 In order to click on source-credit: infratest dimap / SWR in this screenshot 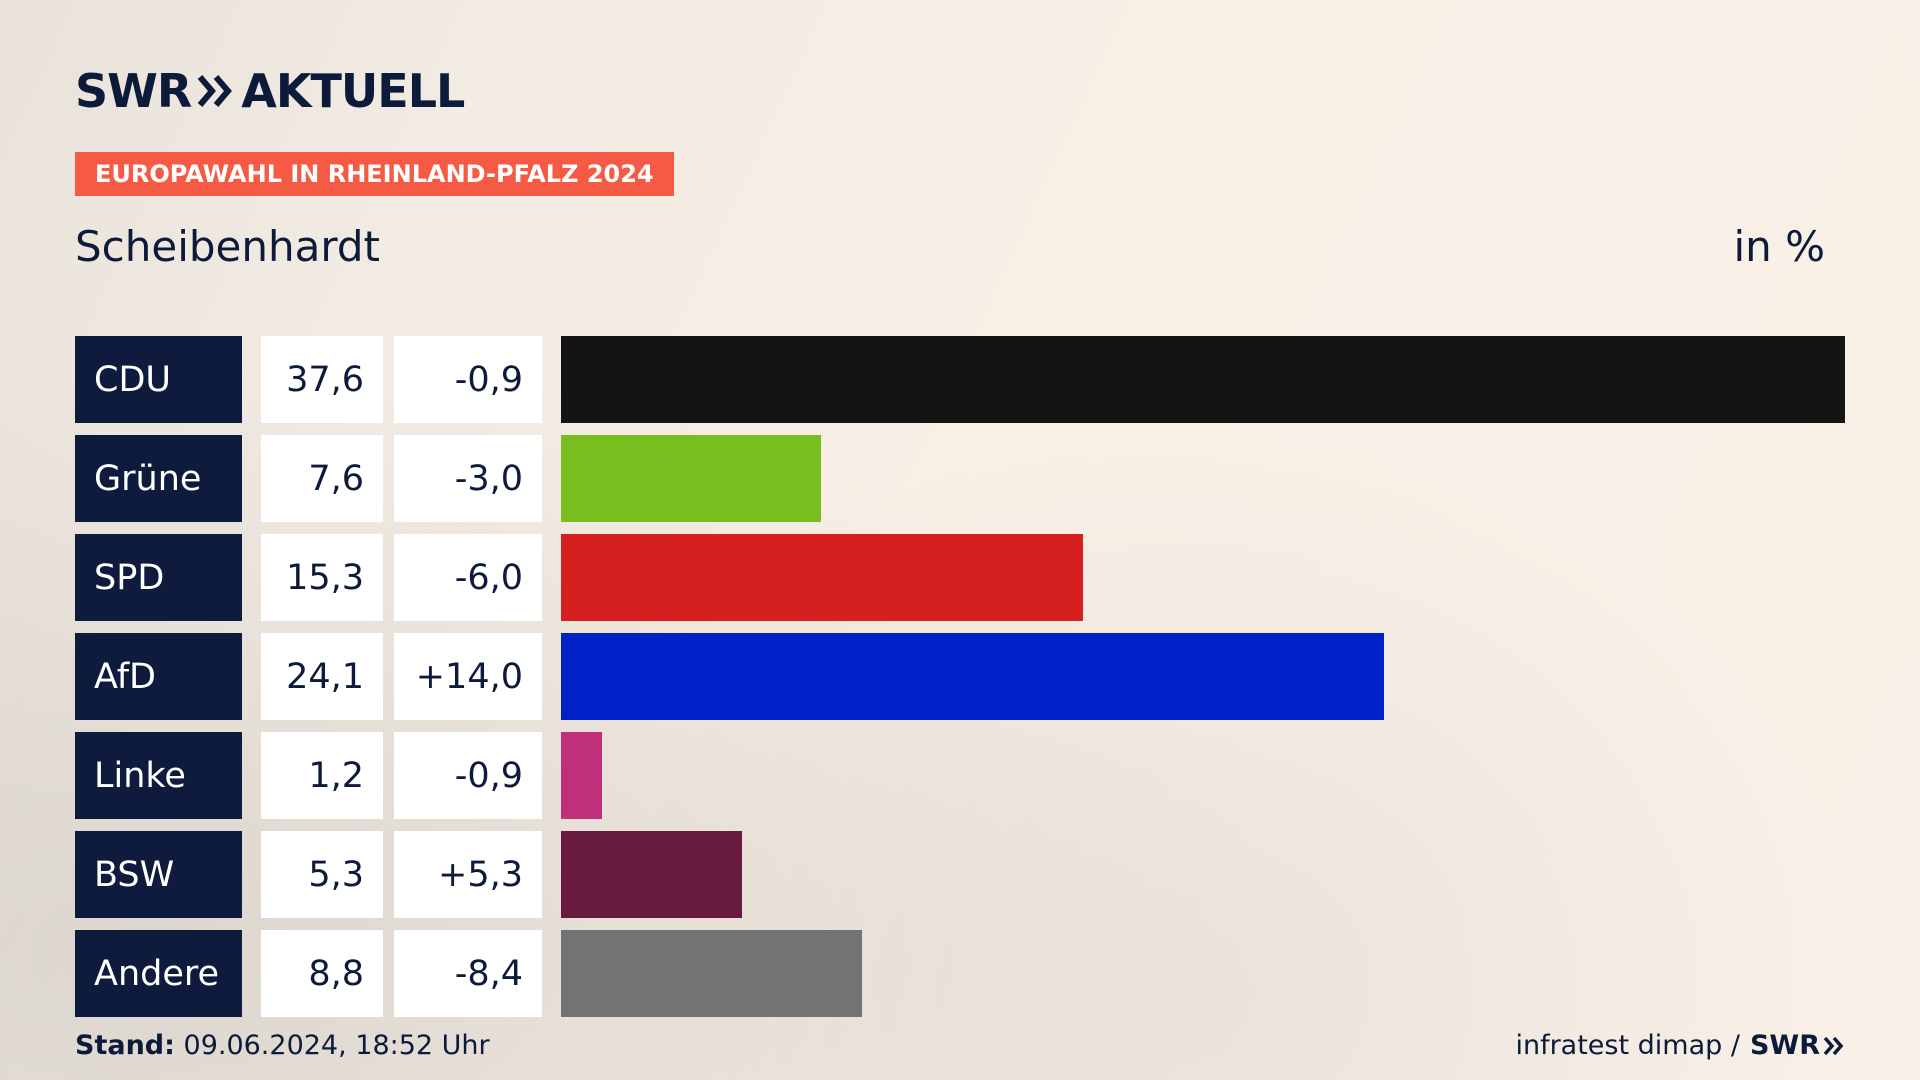, I will do `click(1680, 1045)`.